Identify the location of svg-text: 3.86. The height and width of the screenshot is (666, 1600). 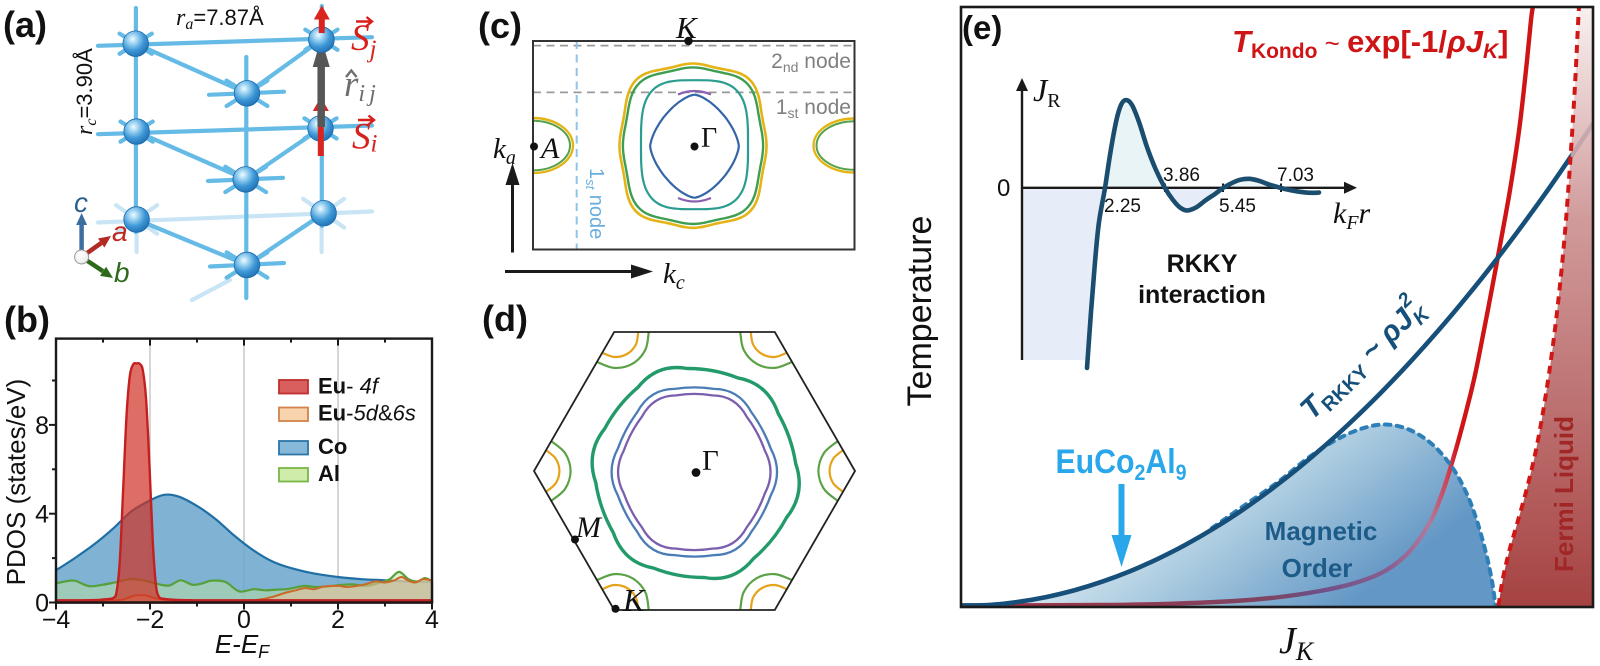
(1181, 175).